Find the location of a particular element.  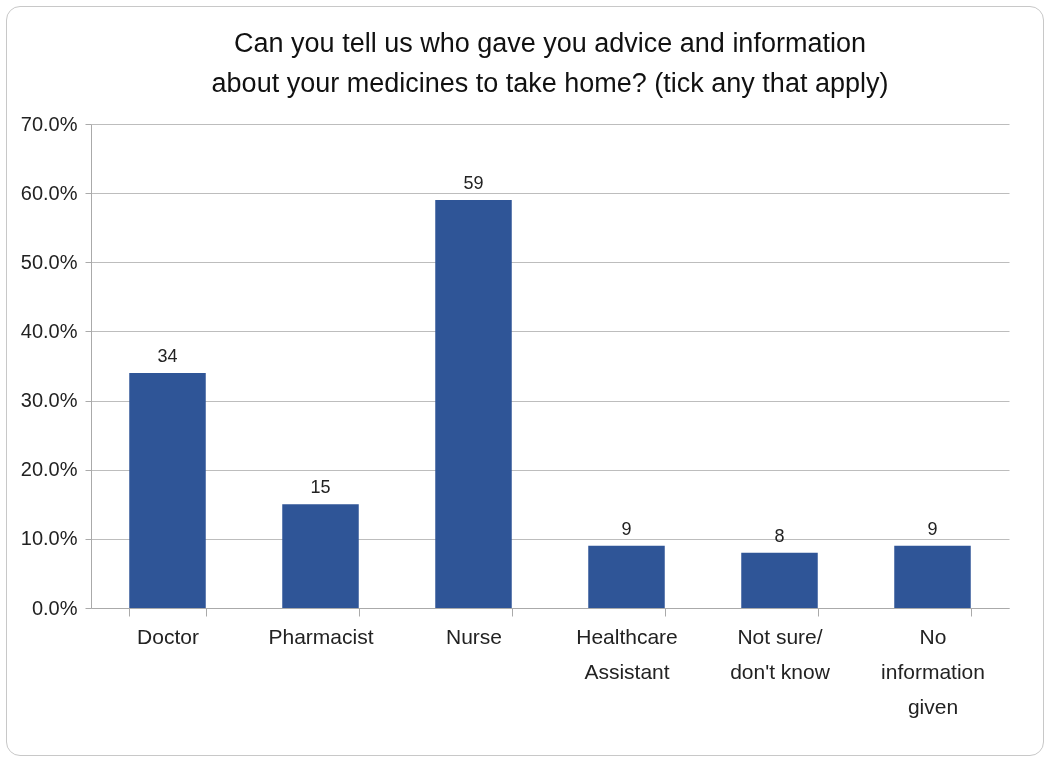

x-tick-label: Not sure/ don't know is located at coordinates (780, 653).